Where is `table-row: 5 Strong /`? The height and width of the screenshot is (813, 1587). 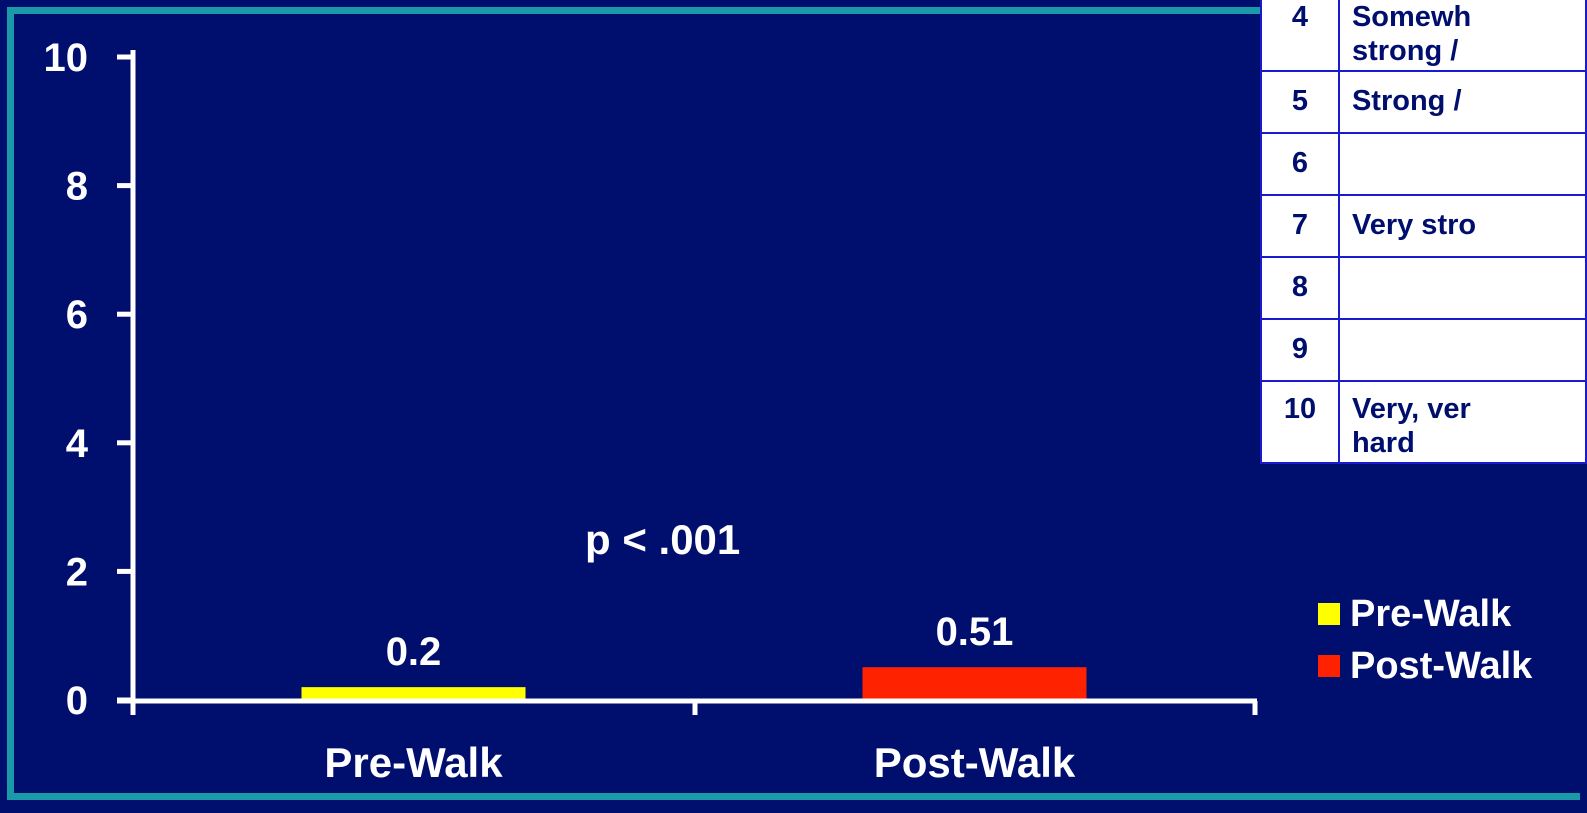 table-row: 5 Strong / is located at coordinates (1423, 102).